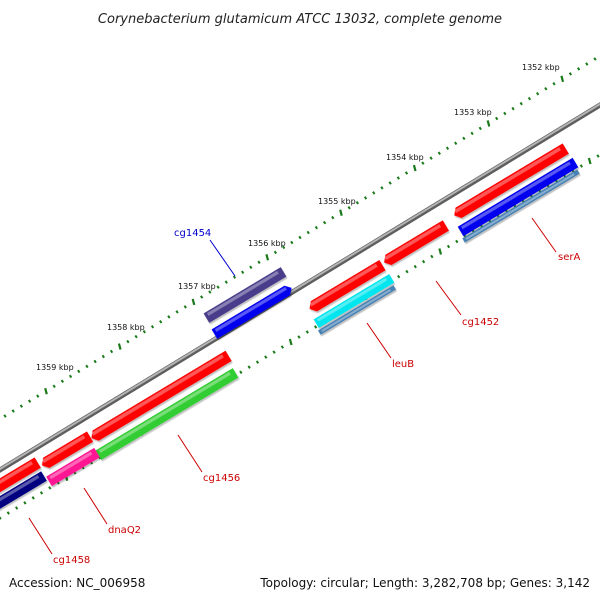  I want to click on gene-label: cg1452, so click(480, 322).